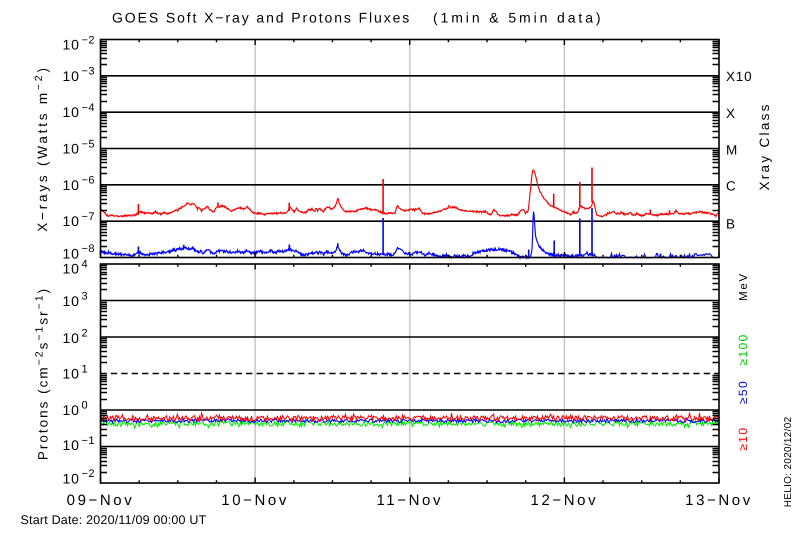 The width and height of the screenshot is (800, 535). I want to click on svg-text: 1, so click(85, 369).